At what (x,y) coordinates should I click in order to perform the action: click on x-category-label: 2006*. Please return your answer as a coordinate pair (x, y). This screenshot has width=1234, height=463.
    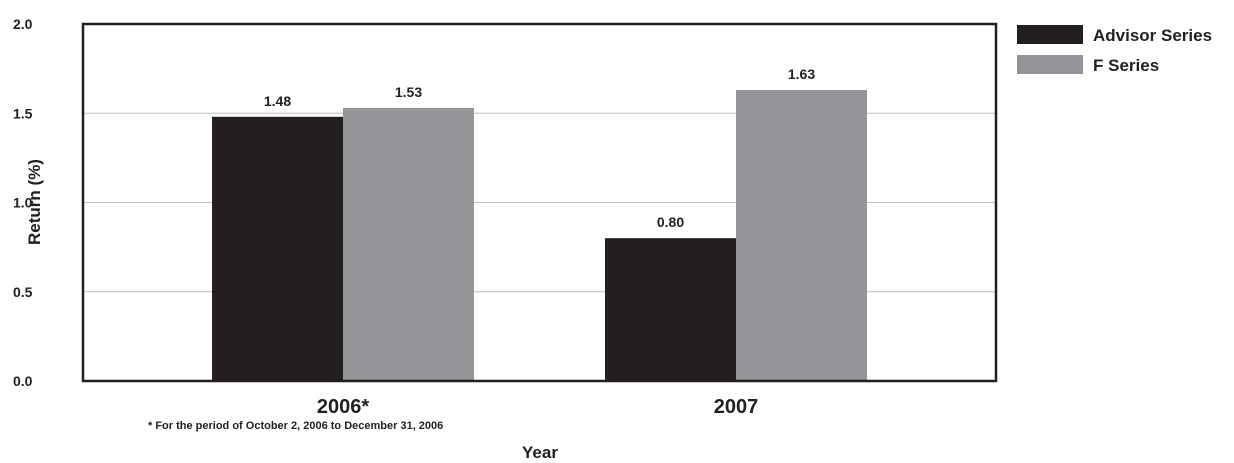
    Looking at the image, I should click on (343, 407).